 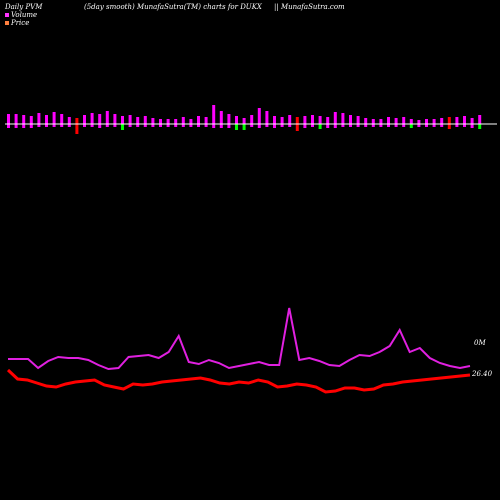 I want to click on chart-title-left: Daily PVM, so click(x=24, y=7).